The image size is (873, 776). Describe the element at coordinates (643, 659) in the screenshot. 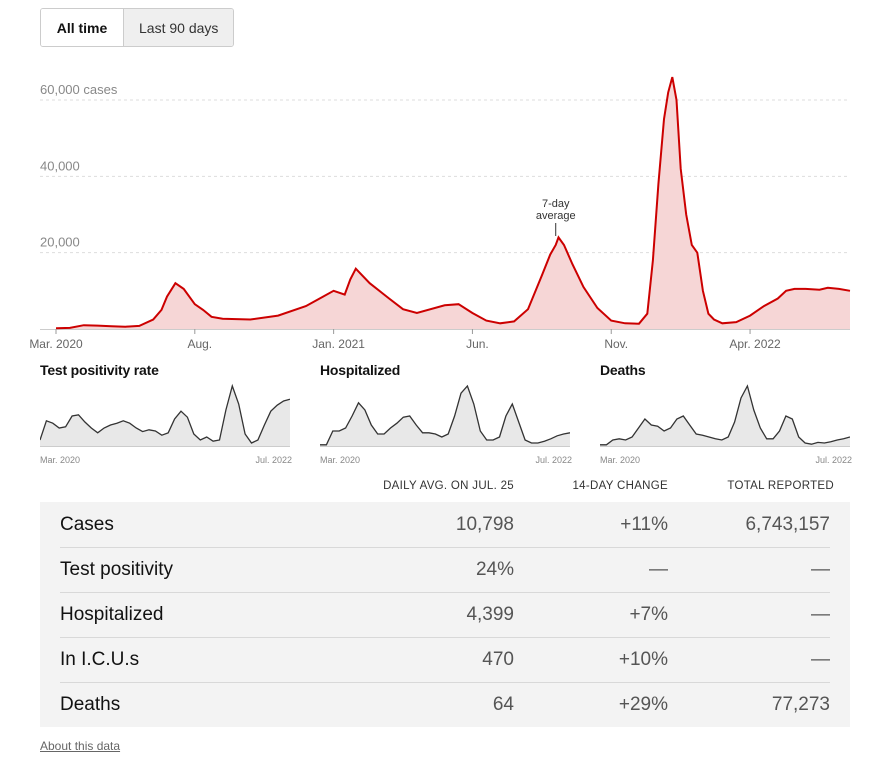

I see `change-value: +10%` at that location.